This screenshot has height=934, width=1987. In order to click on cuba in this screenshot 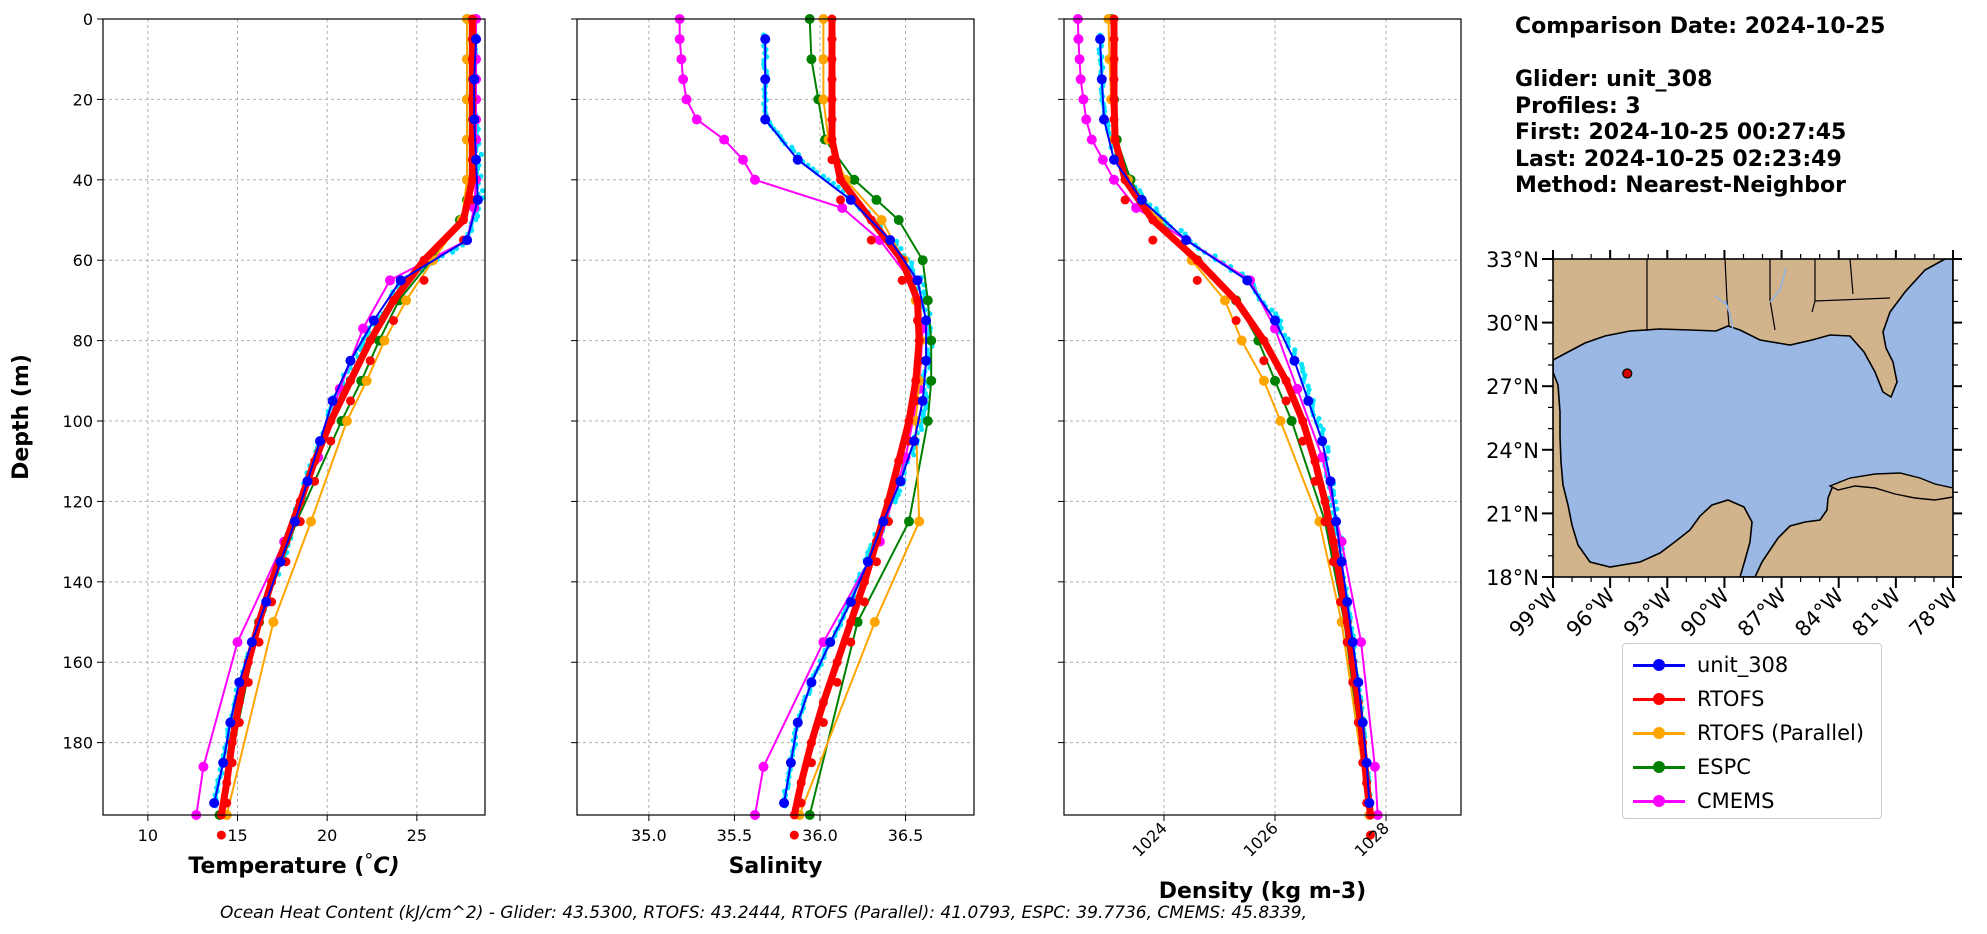, I will do `click(1890, 486)`.